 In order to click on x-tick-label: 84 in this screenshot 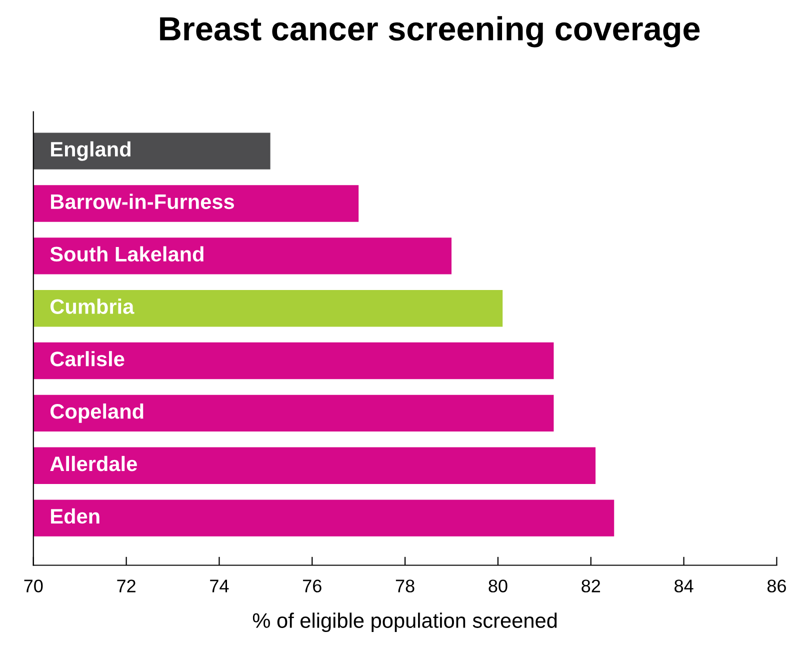, I will do `click(684, 586)`.